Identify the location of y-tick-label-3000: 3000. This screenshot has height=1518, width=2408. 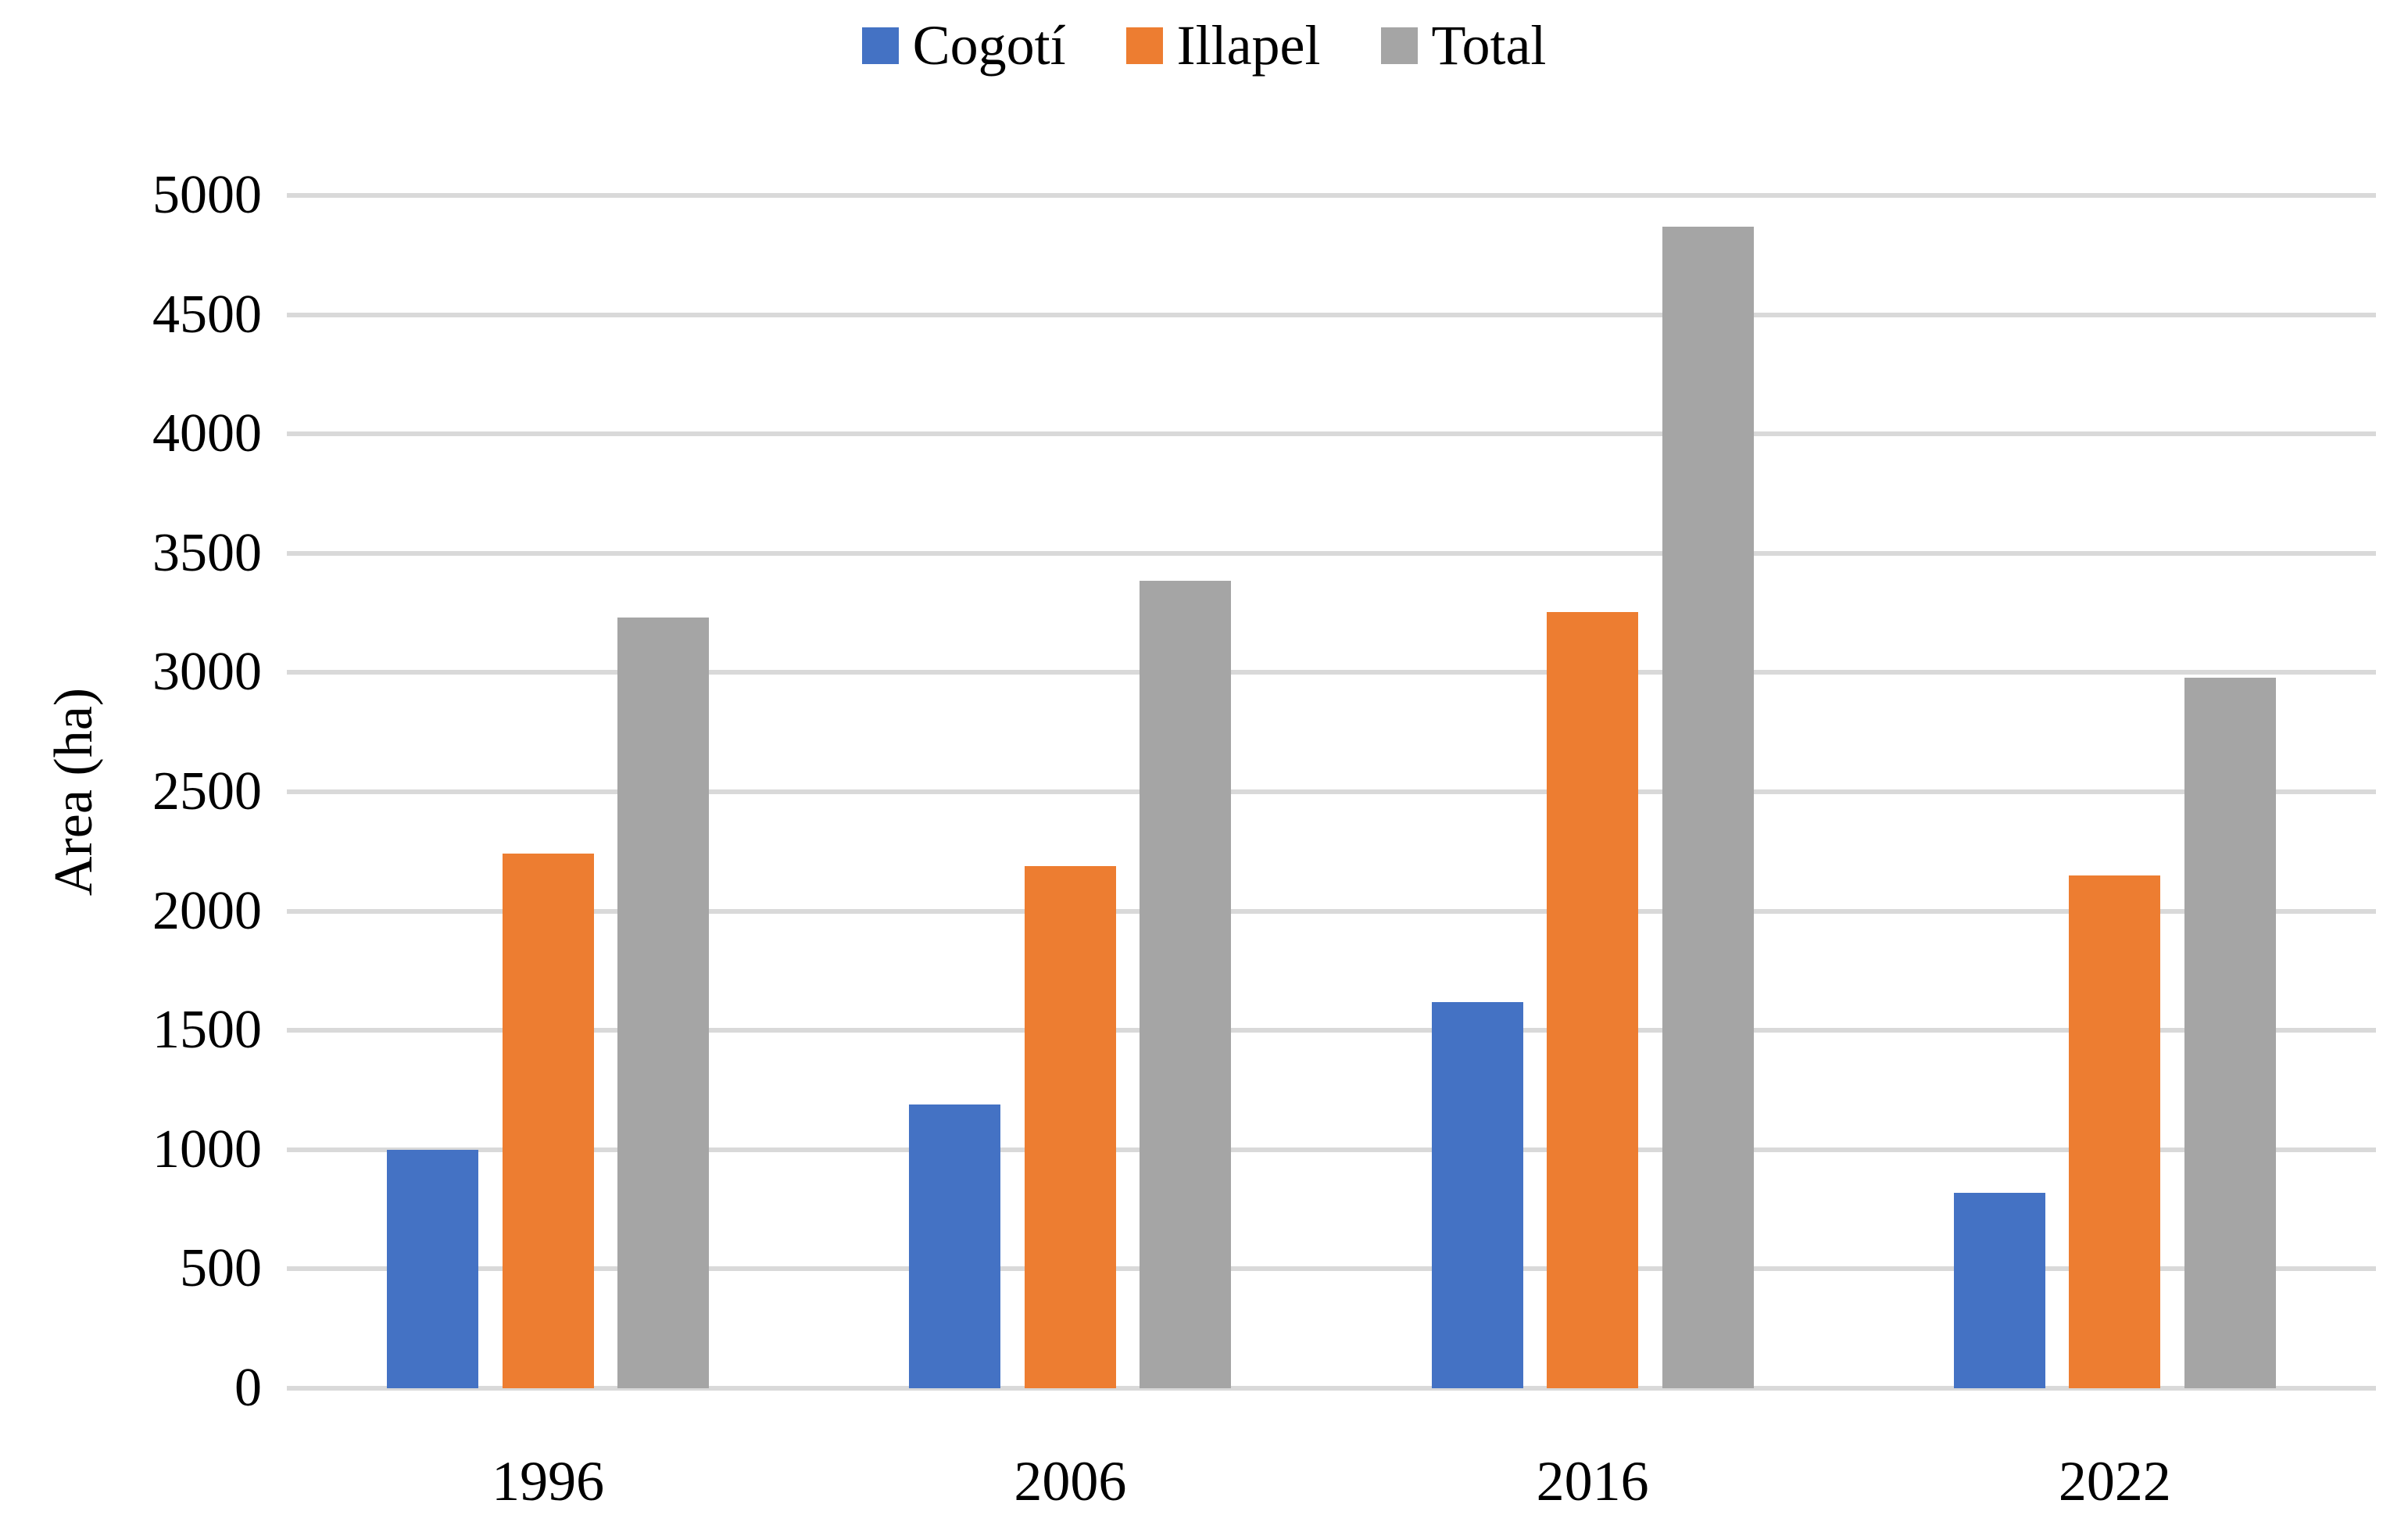
(207, 673).